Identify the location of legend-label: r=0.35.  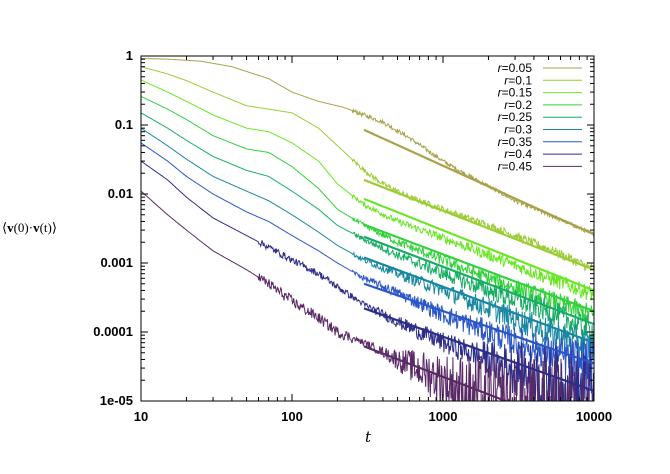
(515, 142).